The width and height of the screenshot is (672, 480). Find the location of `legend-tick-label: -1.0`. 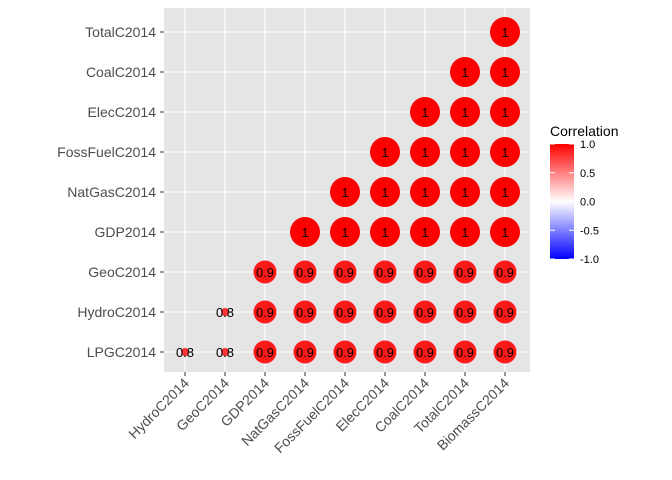

legend-tick-label: -1.0 is located at coordinates (589, 260).